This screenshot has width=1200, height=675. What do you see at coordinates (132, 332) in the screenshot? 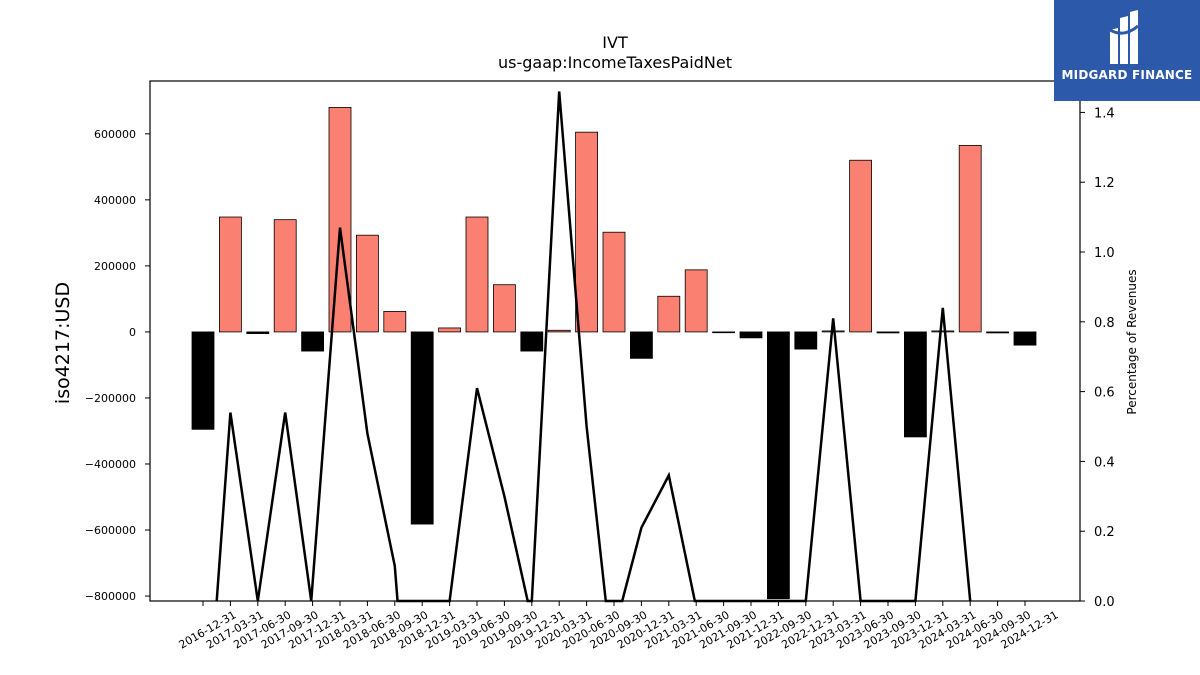
I see `y-tick-label: 0` at bounding box center [132, 332].